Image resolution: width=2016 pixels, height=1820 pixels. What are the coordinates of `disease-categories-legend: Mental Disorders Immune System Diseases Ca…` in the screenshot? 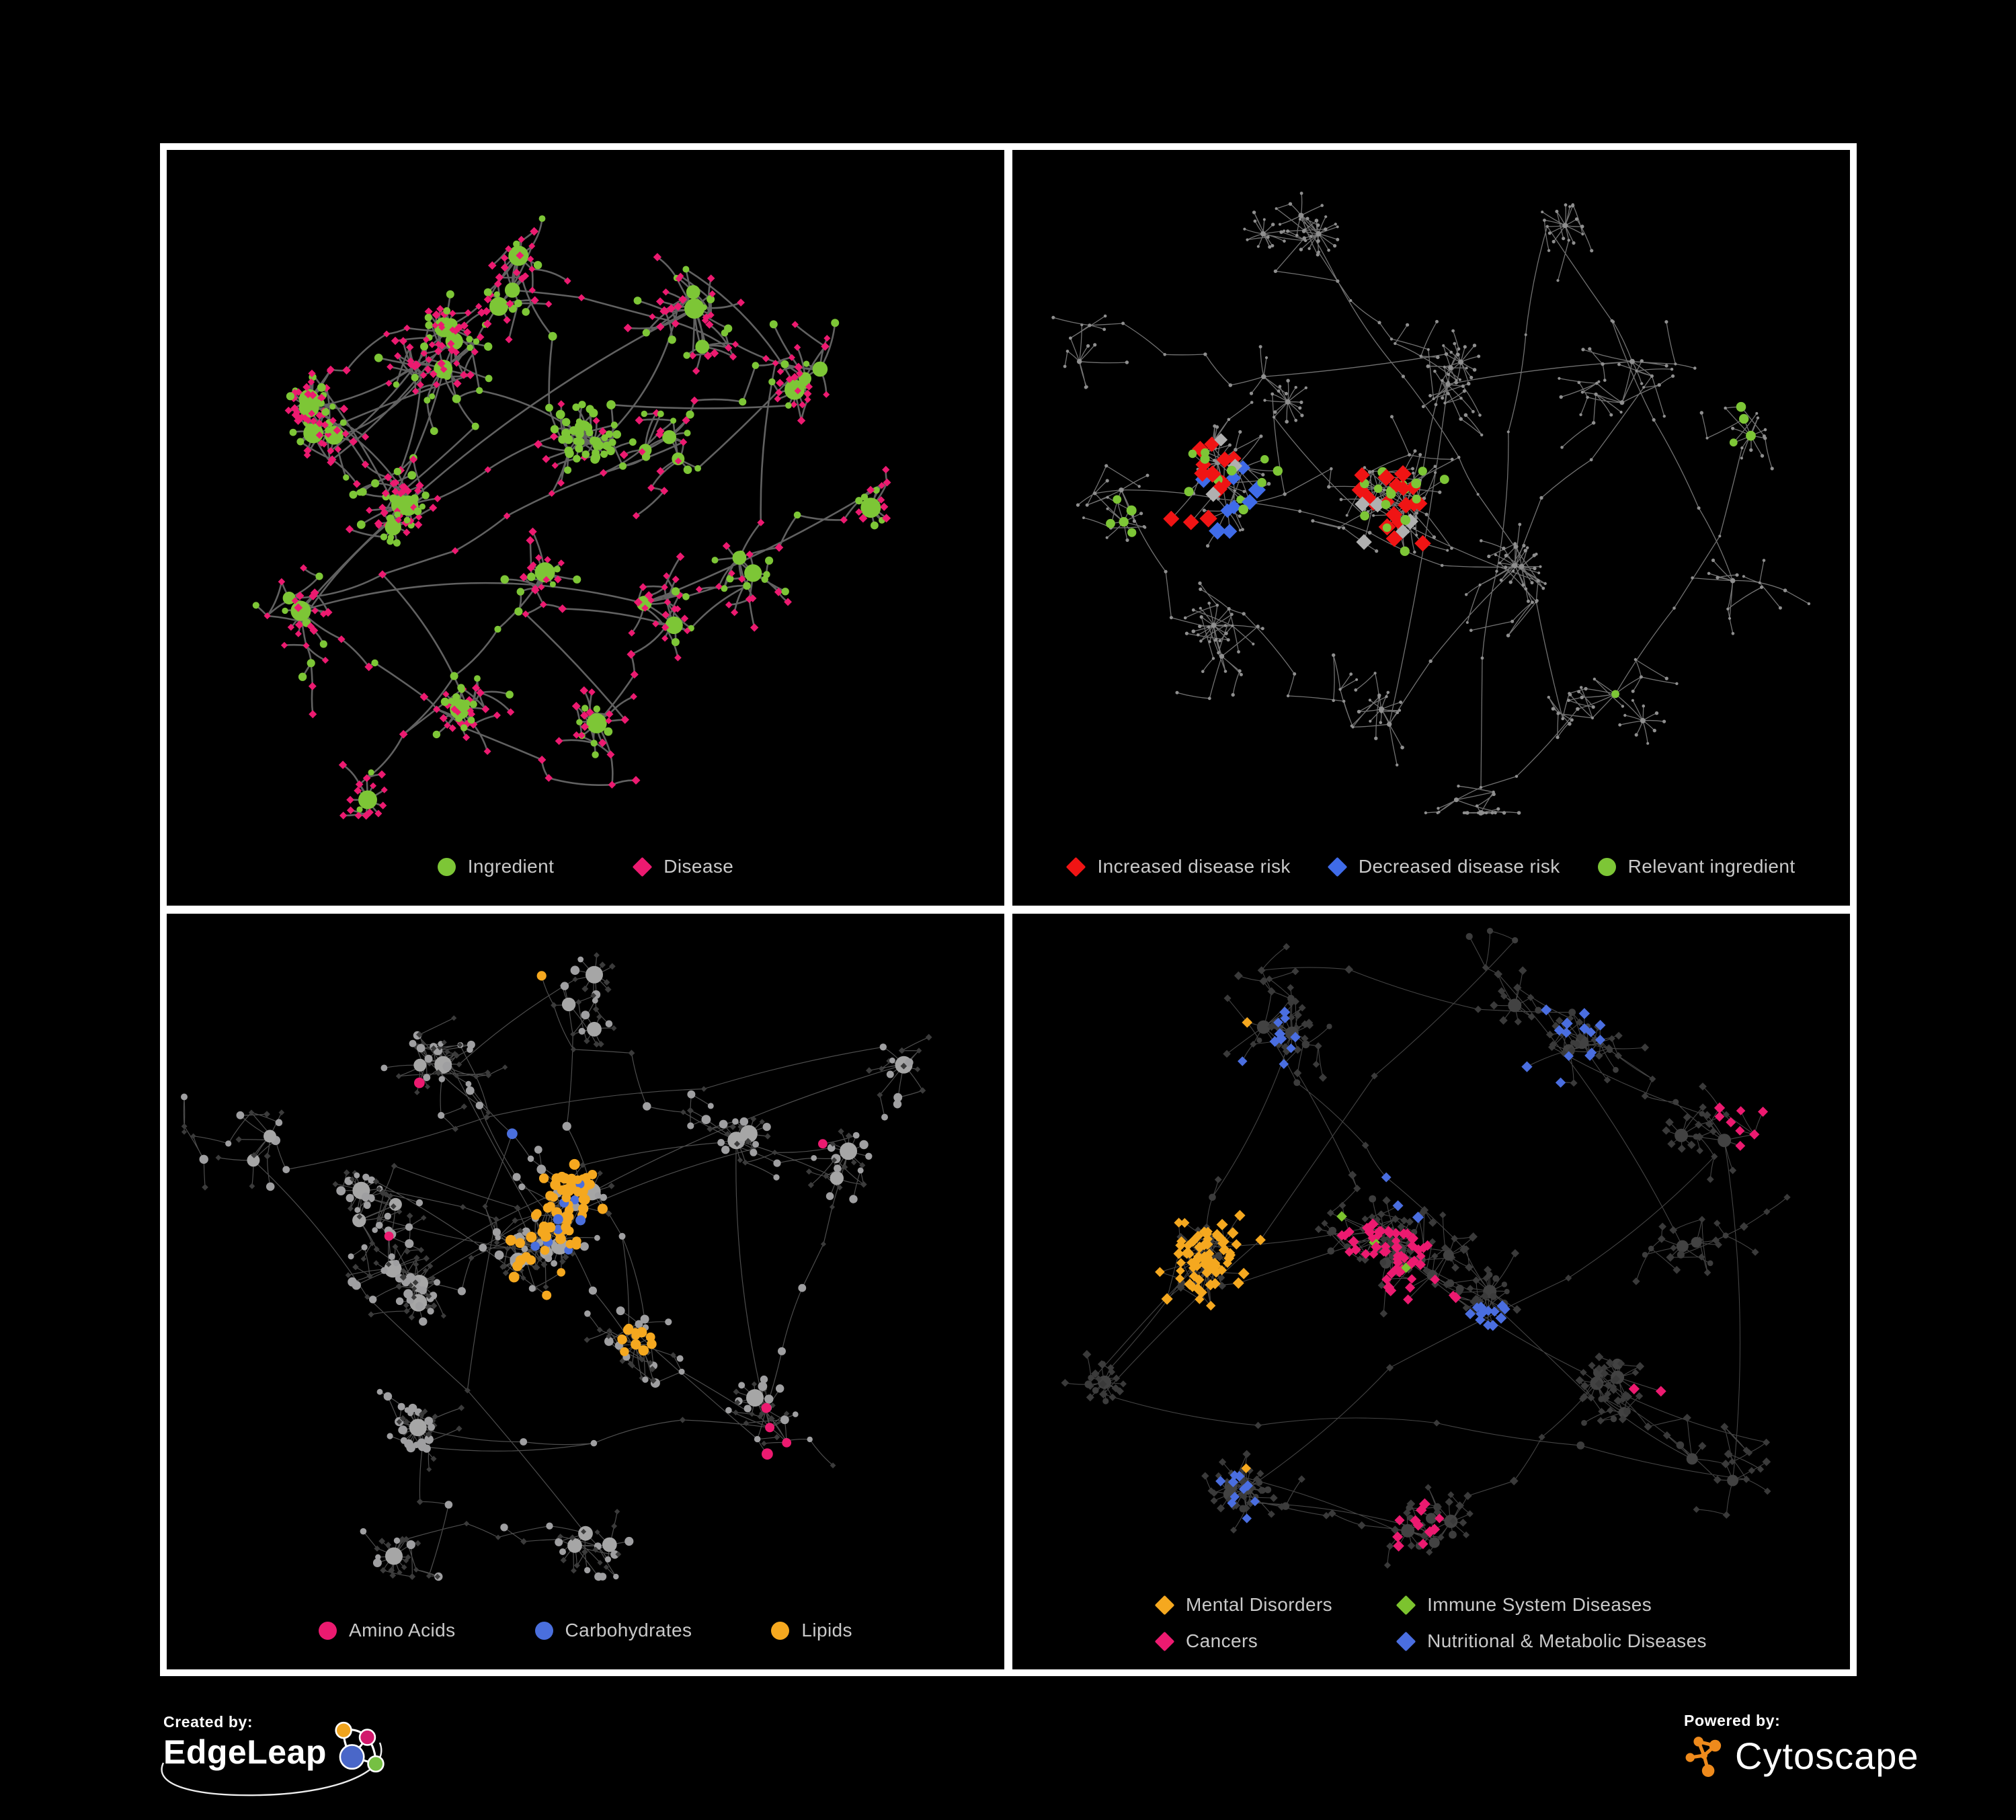 It's located at (1431, 1623).